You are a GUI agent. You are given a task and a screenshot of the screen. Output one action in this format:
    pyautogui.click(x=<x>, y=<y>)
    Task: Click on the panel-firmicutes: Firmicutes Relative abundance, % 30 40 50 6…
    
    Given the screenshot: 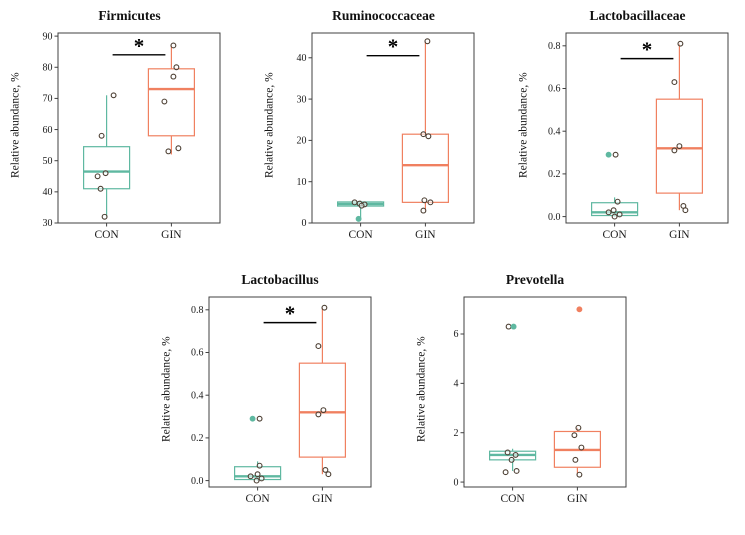 What is the action you would take?
    pyautogui.click(x=118, y=127)
    